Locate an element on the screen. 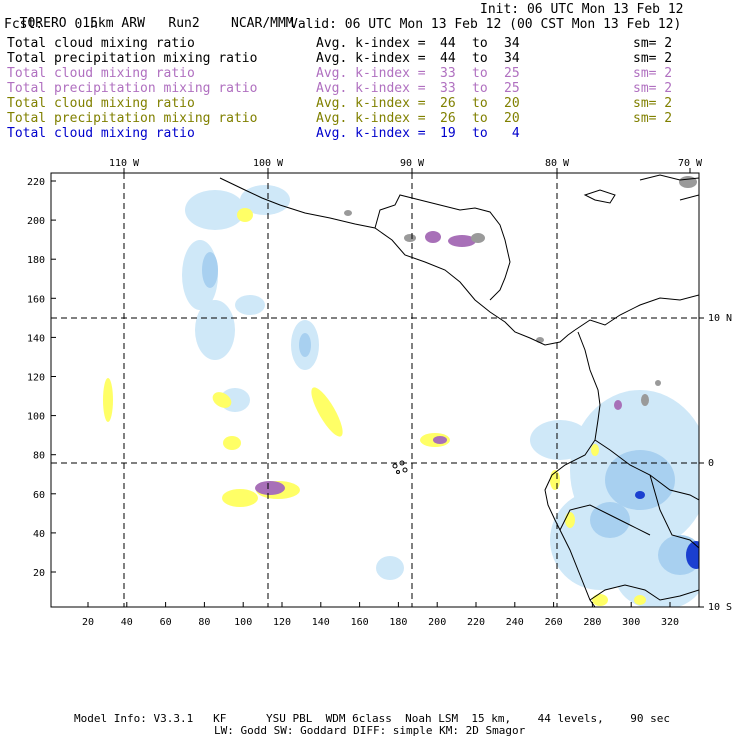 The image size is (740, 740). legend-to-0: 34 is located at coordinates (512, 43).